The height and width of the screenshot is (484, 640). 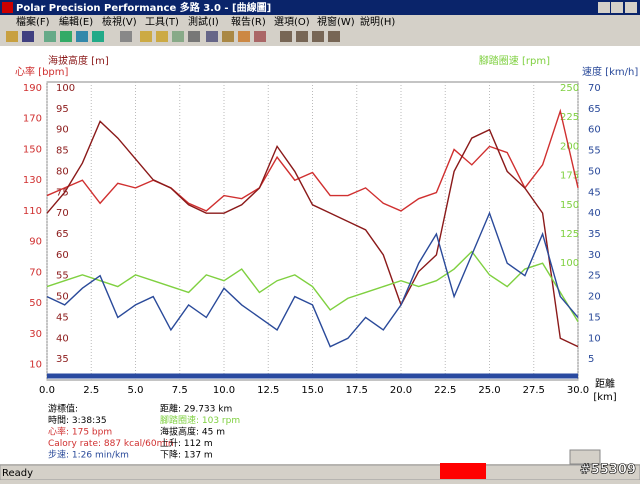 I want to click on y3-tick-label: 65, so click(x=62, y=234).